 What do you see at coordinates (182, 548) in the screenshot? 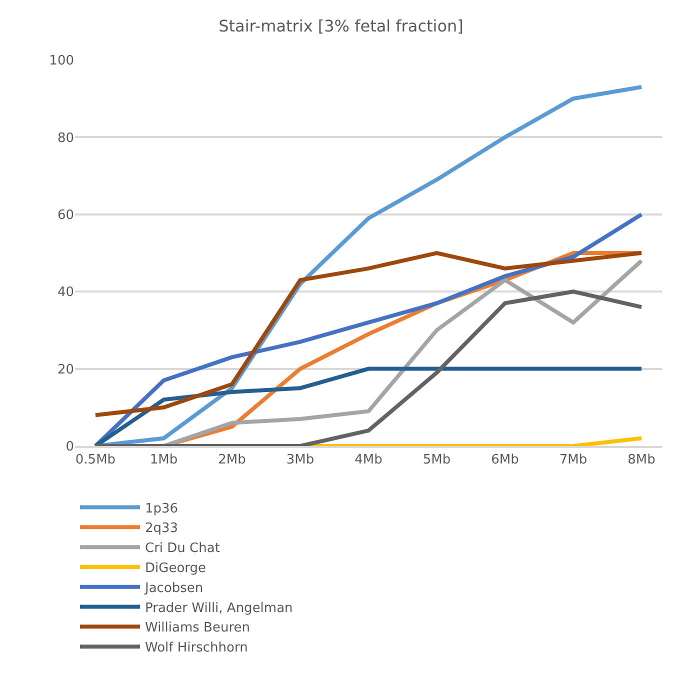
I see `legend-label: Cri Du Chat` at bounding box center [182, 548].